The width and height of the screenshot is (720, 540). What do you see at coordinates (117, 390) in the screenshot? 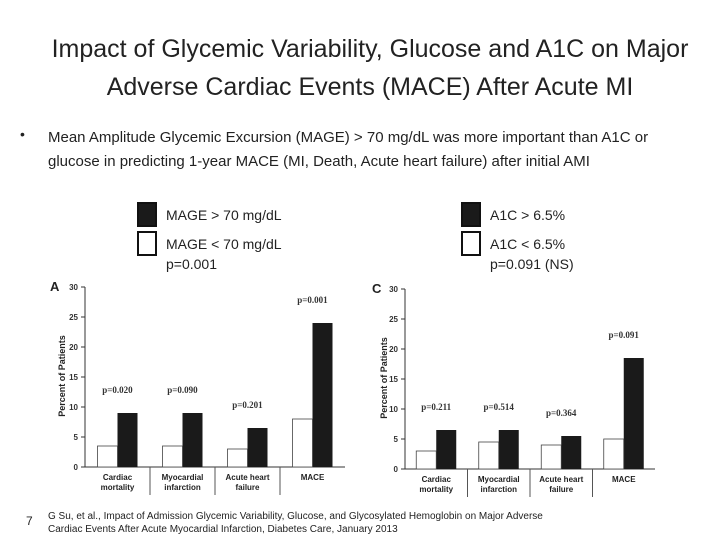
I see `p-value-label: p=0.020` at bounding box center [117, 390].